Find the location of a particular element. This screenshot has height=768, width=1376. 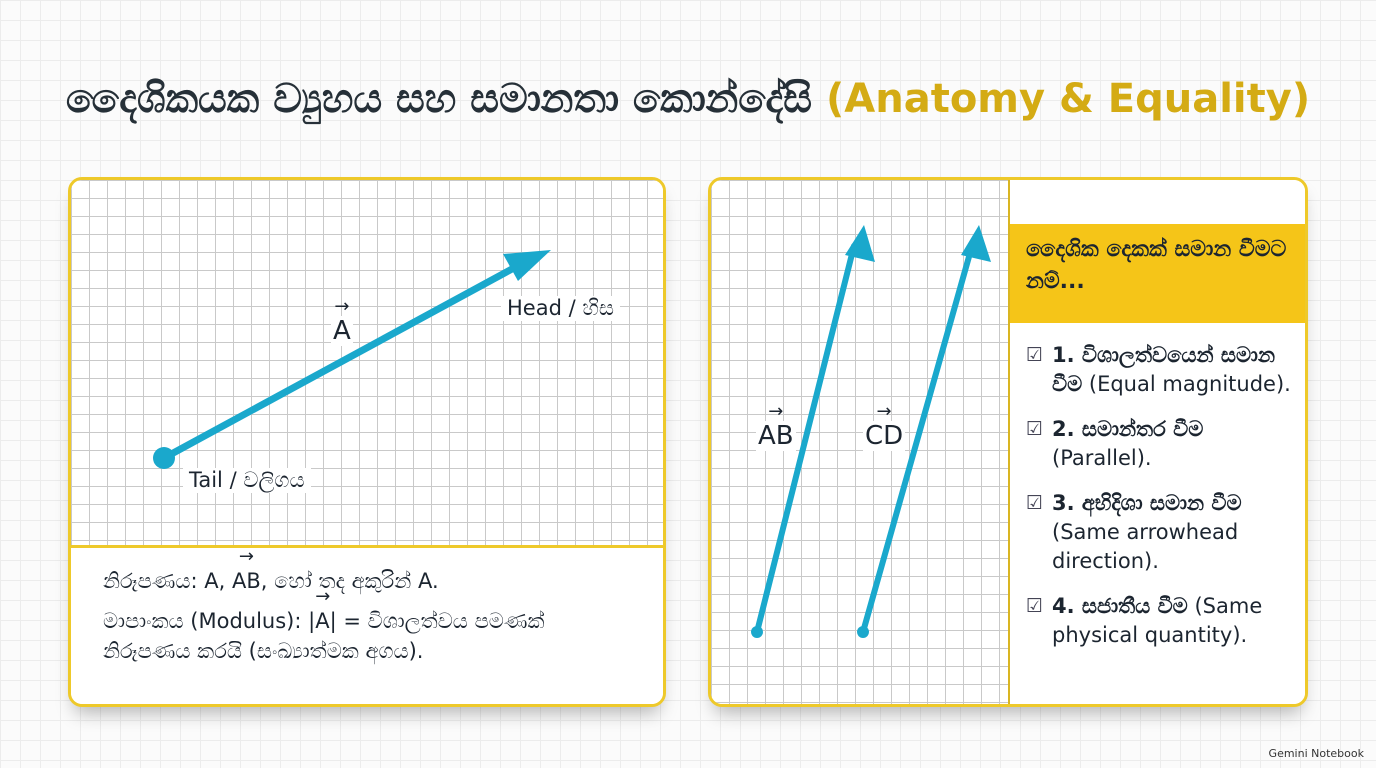

vector-cd-tail-point is located at coordinates (863, 632).